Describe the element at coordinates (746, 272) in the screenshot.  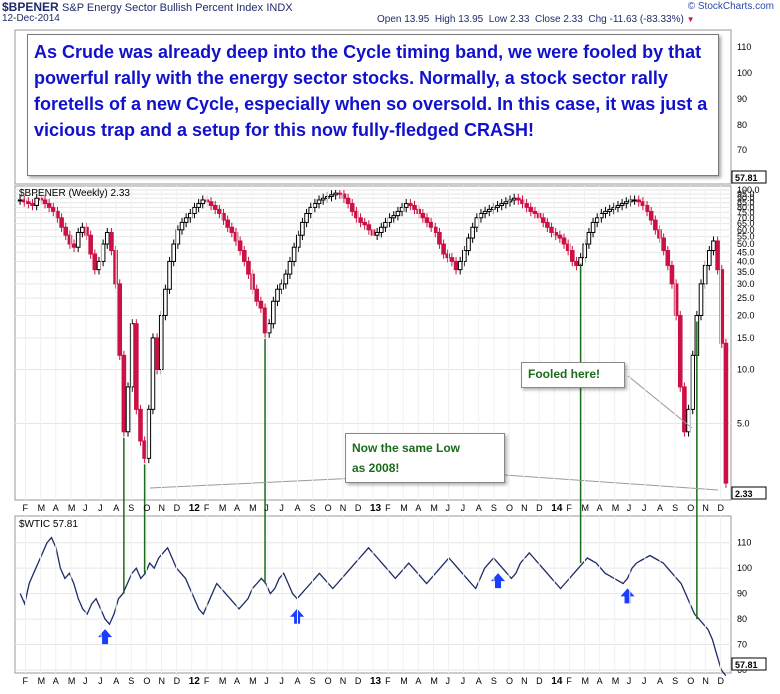
I see `bpener-y-tick: 35.0` at that location.